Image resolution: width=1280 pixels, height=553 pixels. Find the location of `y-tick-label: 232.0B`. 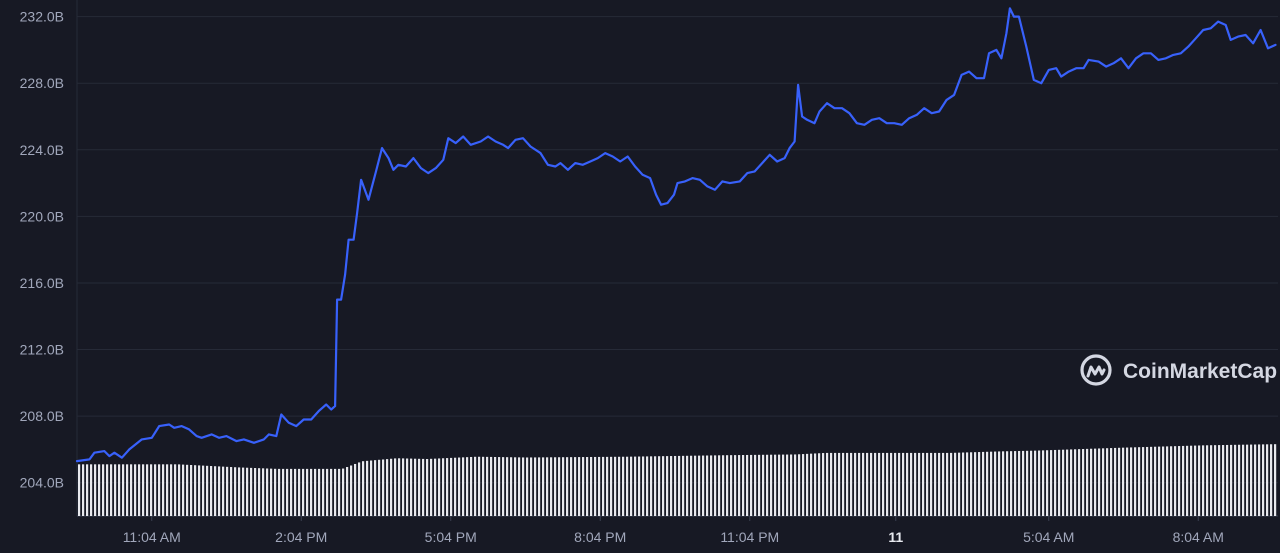

y-tick-label: 232.0B is located at coordinates (42, 17).